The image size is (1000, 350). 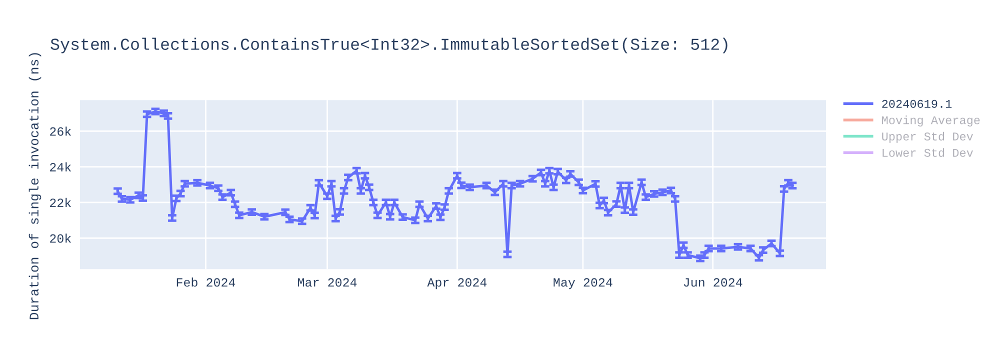 What do you see at coordinates (35, 186) in the screenshot?
I see `y-axis-title: Duration of single invocation (ns)` at bounding box center [35, 186].